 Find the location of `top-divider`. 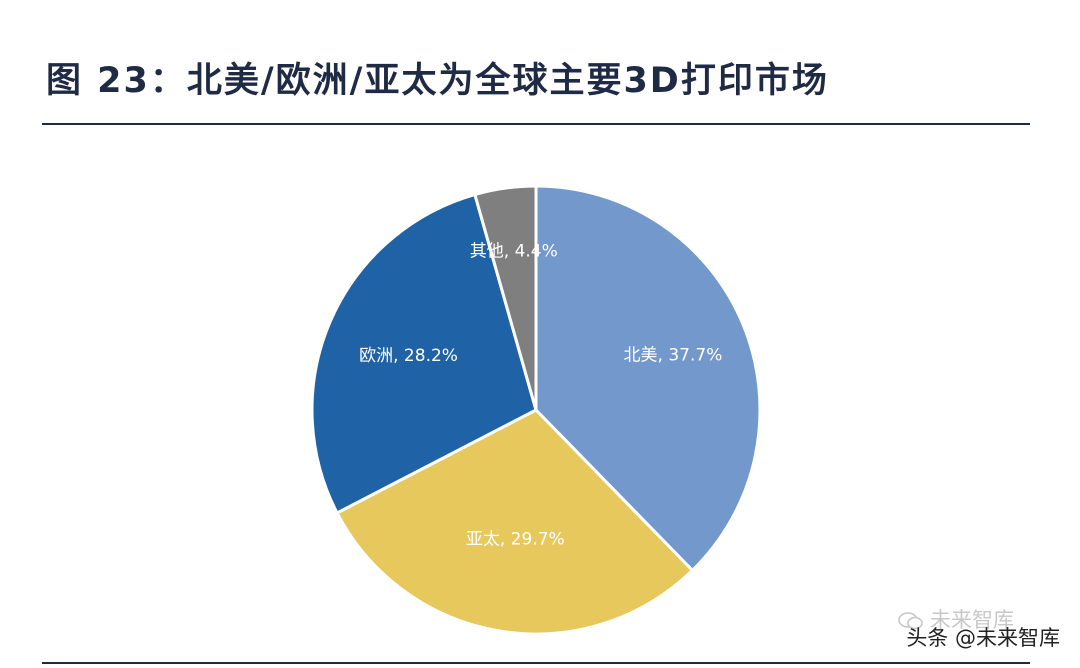

top-divider is located at coordinates (536, 124).